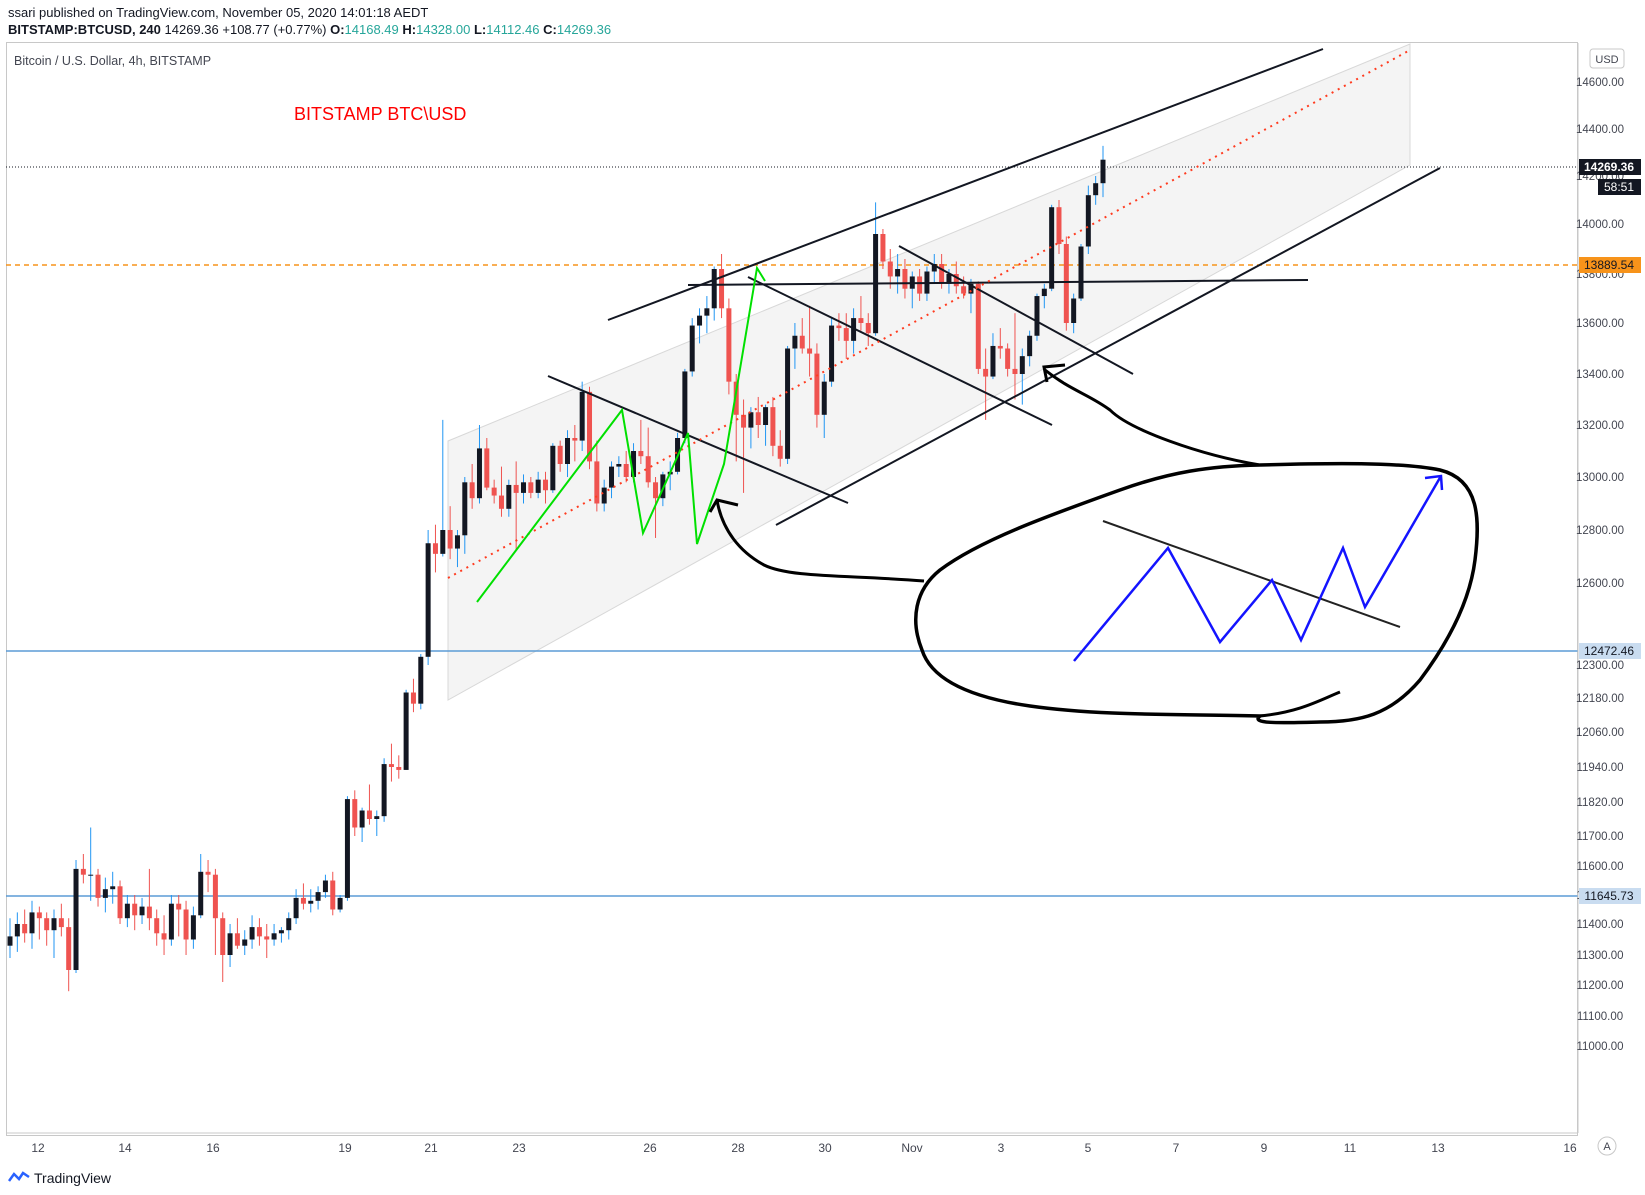  What do you see at coordinates (738, 1148) in the screenshot?
I see `x-tick-label: 28` at bounding box center [738, 1148].